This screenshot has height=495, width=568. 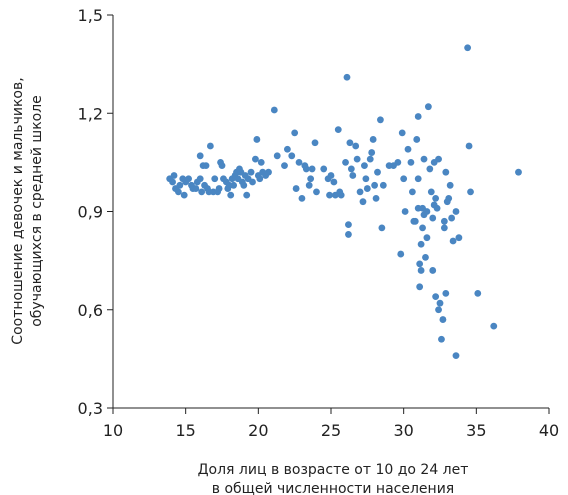 I want to click on x-tick-label: 25, so click(x=331, y=430).